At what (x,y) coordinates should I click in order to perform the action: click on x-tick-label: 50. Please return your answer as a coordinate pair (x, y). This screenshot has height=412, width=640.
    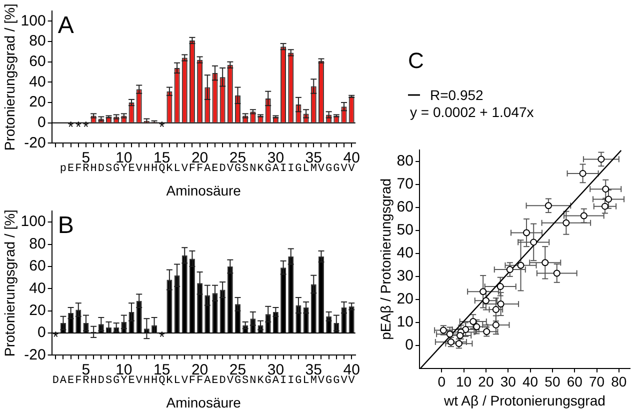
    Looking at the image, I should click on (552, 382).